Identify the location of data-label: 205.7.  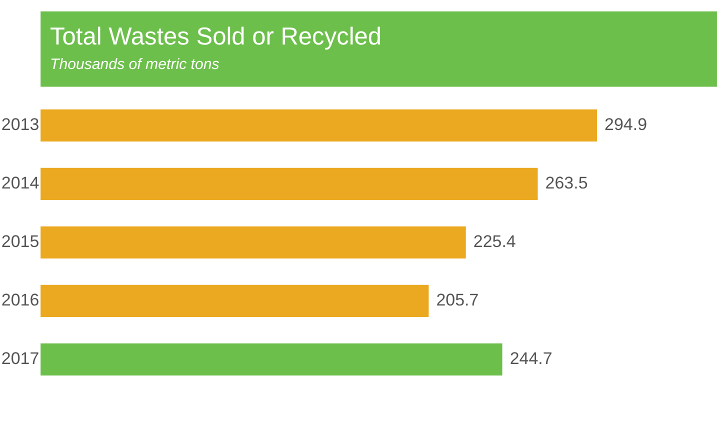
(457, 300).